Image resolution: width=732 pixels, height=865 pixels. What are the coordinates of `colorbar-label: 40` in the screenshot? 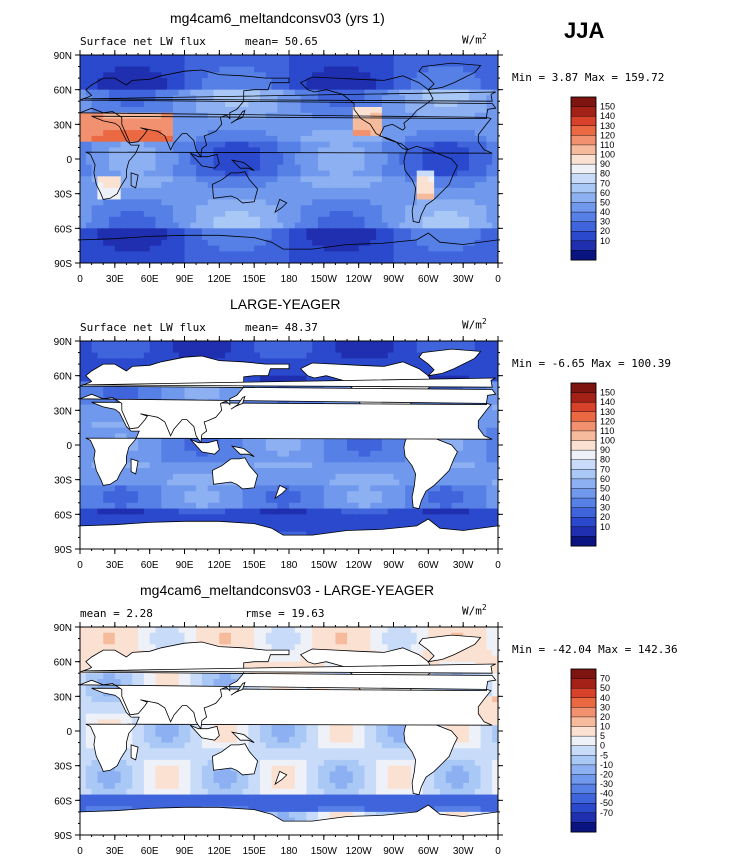 It's located at (605, 212).